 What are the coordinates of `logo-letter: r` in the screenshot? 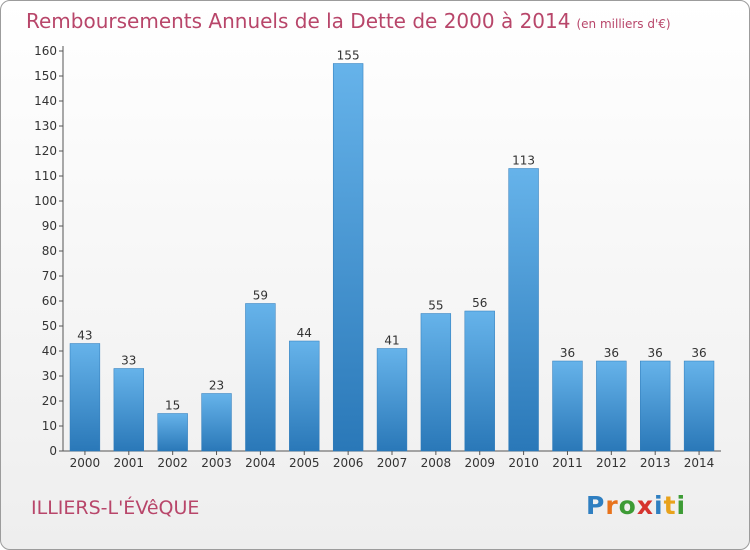 It's located at (612, 505).